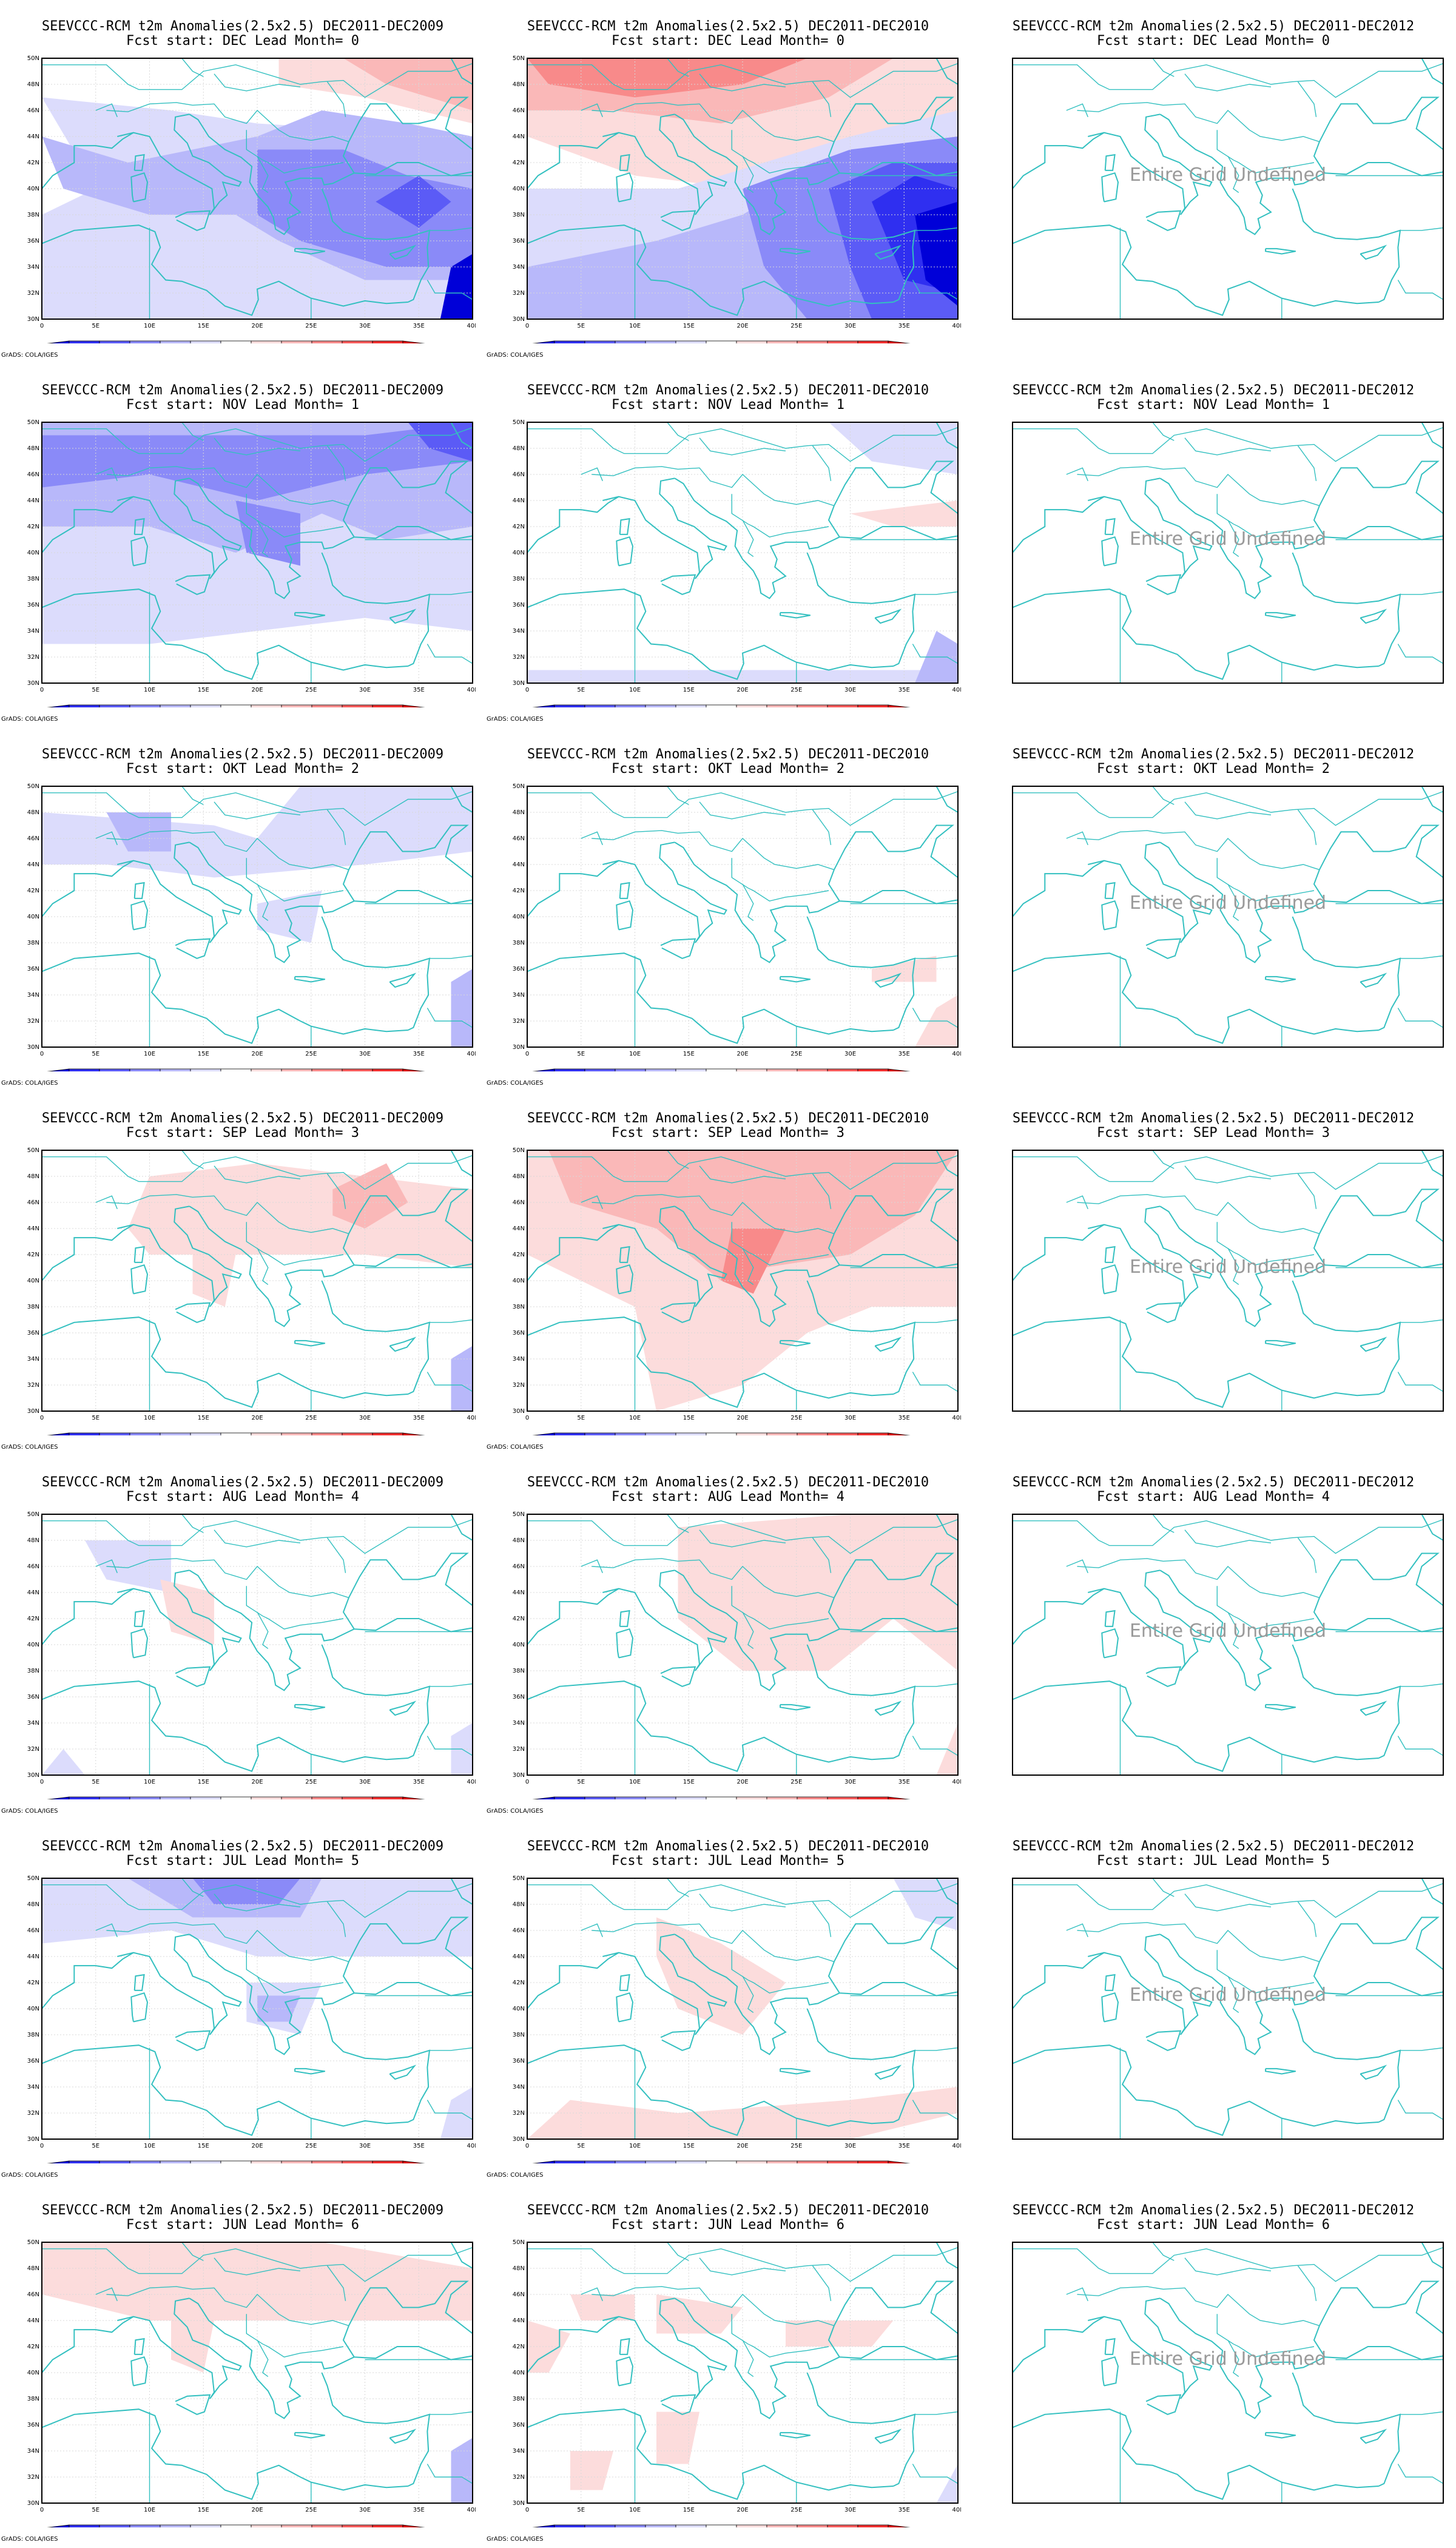  What do you see at coordinates (42, 1418) in the screenshot?
I see `x-tick-label: 0` at bounding box center [42, 1418].